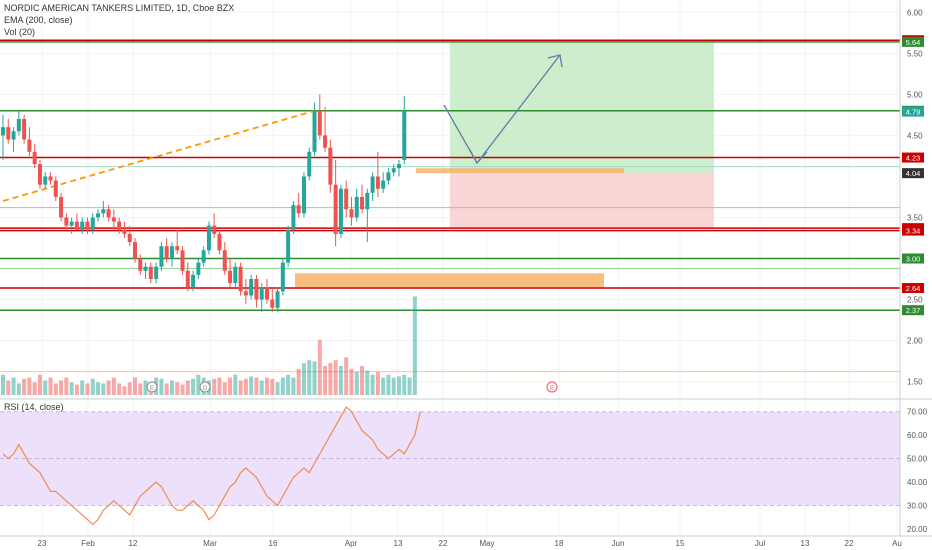 The image size is (932, 550). What do you see at coordinates (915, 217) in the screenshot?
I see `price-tick-label: 3.50` at bounding box center [915, 217].